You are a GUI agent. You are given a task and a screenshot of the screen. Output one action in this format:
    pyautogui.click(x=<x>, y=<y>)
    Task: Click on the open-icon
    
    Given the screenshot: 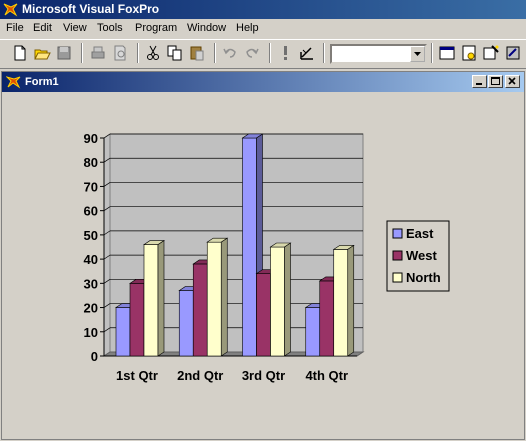 What is the action you would take?
    pyautogui.click(x=42, y=53)
    